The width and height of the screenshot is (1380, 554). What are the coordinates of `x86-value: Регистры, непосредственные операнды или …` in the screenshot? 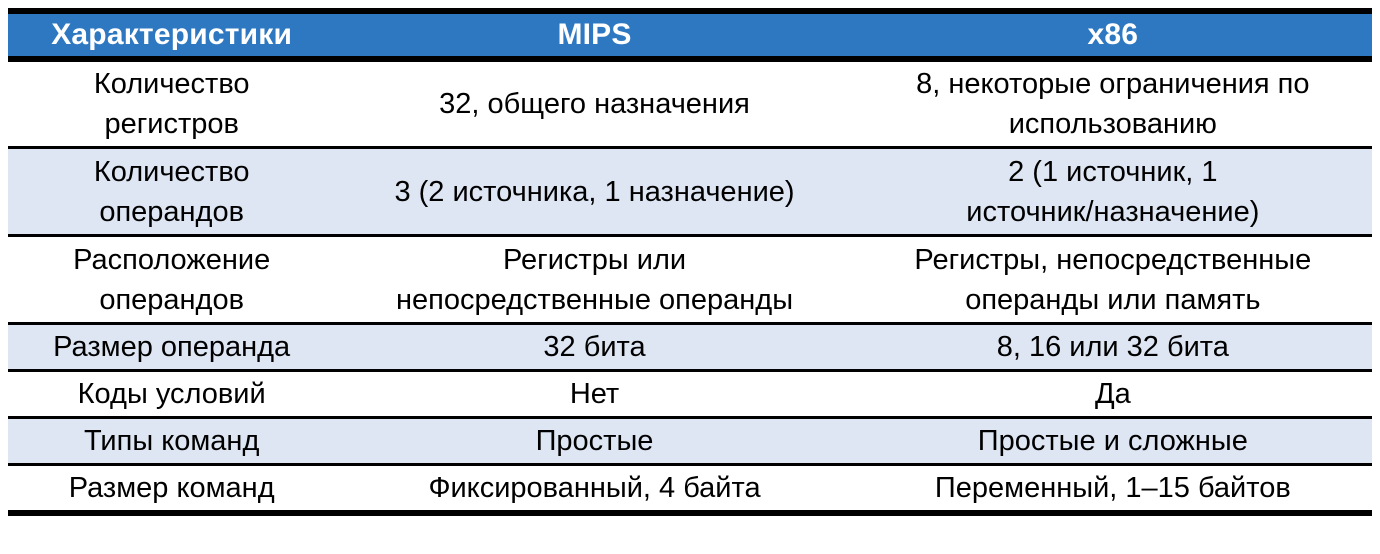 It's located at (1113, 279).